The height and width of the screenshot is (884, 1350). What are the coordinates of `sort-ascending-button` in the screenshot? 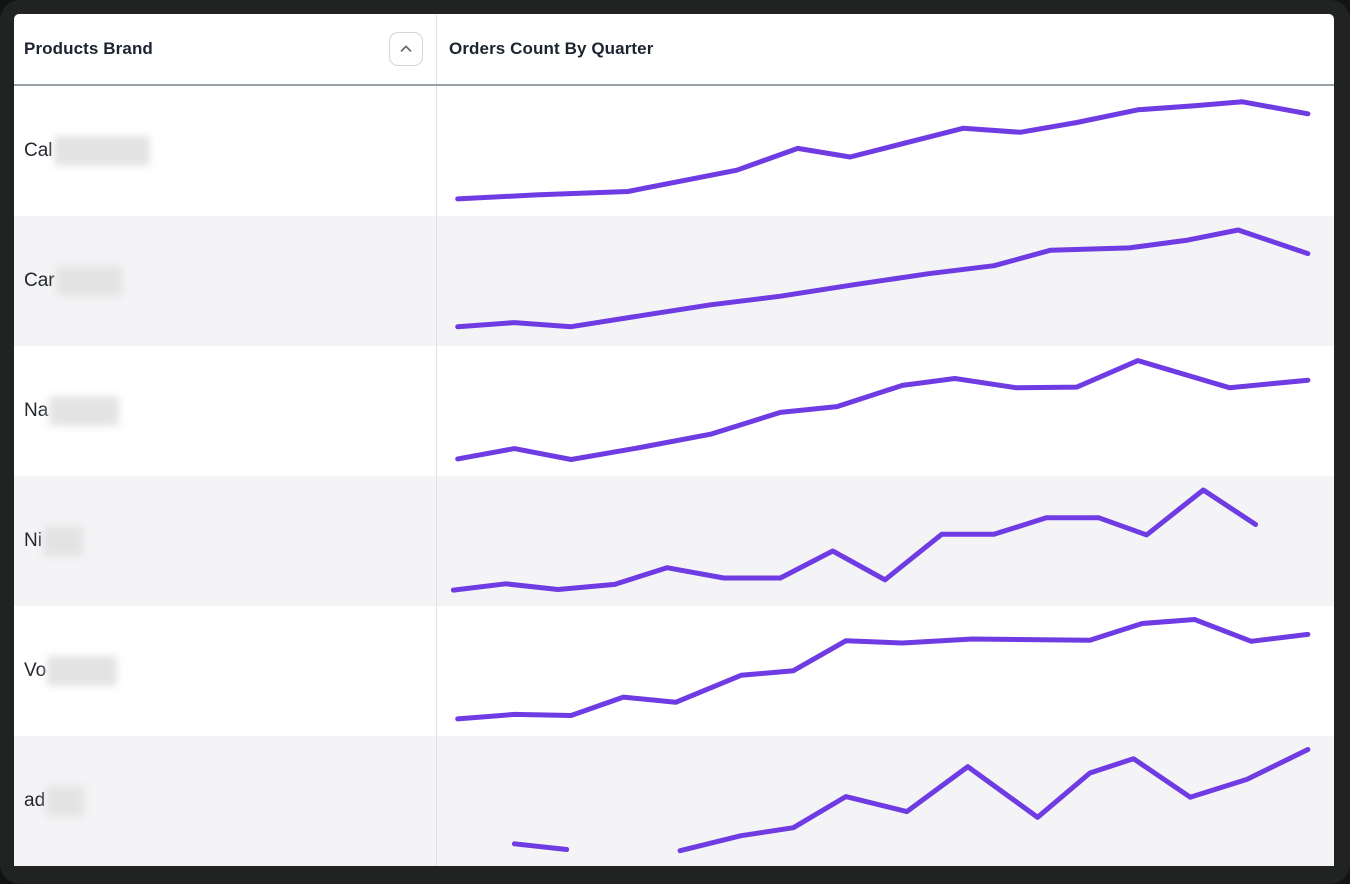 It's located at (406, 49).